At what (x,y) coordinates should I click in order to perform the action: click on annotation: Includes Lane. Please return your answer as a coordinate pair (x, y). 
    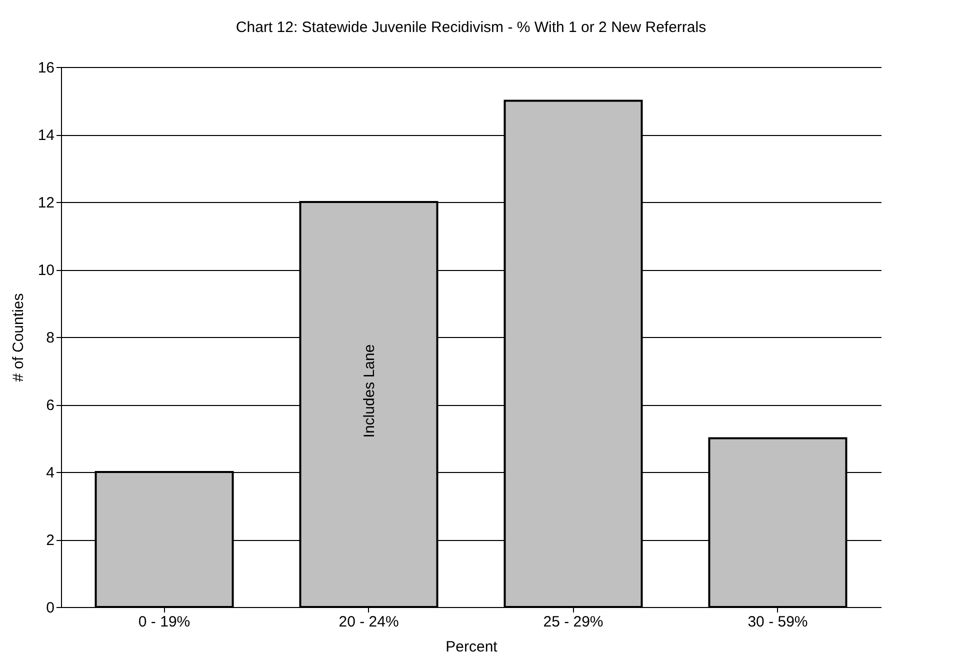
    Looking at the image, I should click on (369, 391).